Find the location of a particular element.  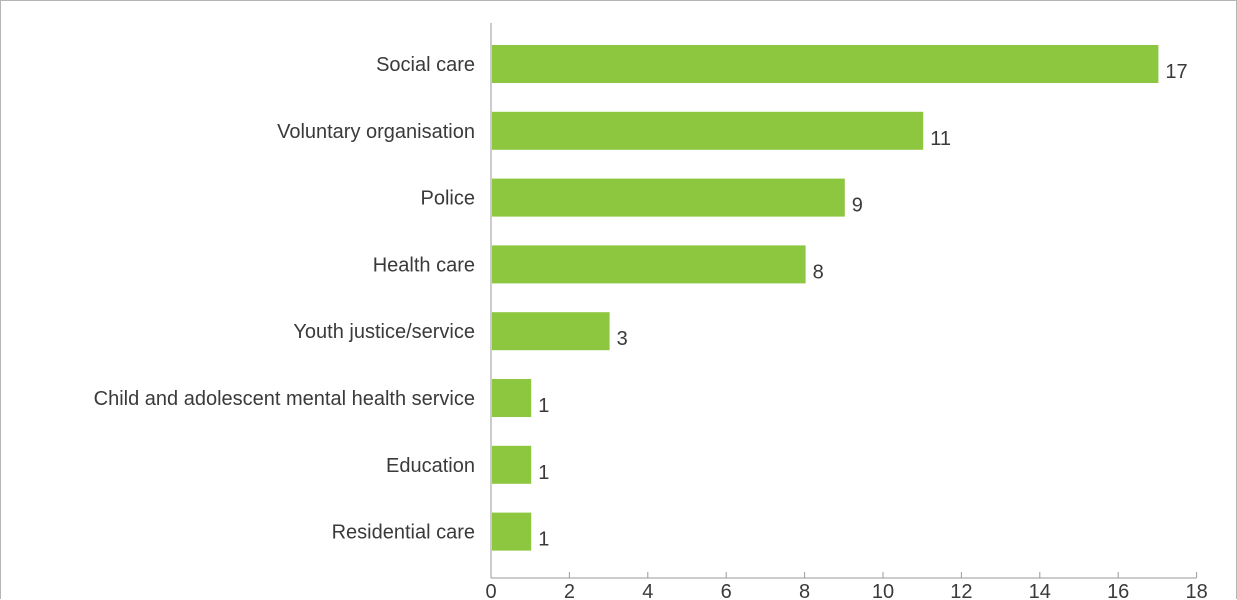

category-label: Youth justice/service is located at coordinates (384, 332).